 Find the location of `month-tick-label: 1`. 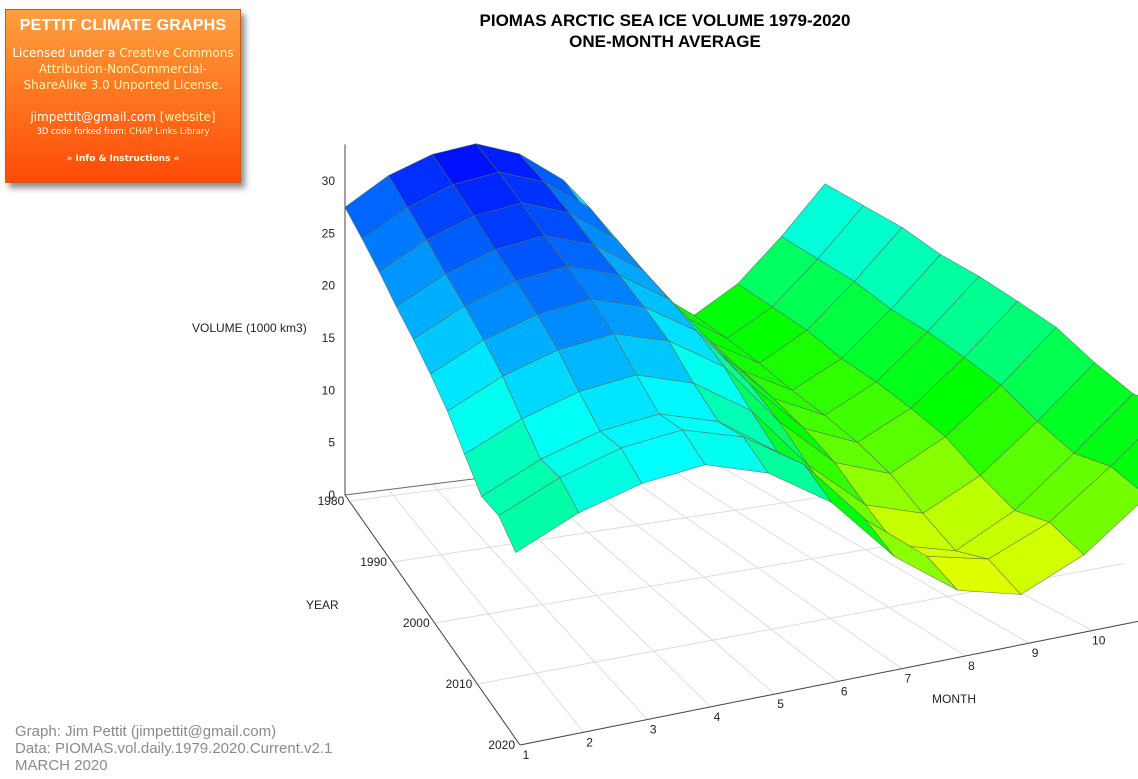

month-tick-label: 1 is located at coordinates (526, 755).